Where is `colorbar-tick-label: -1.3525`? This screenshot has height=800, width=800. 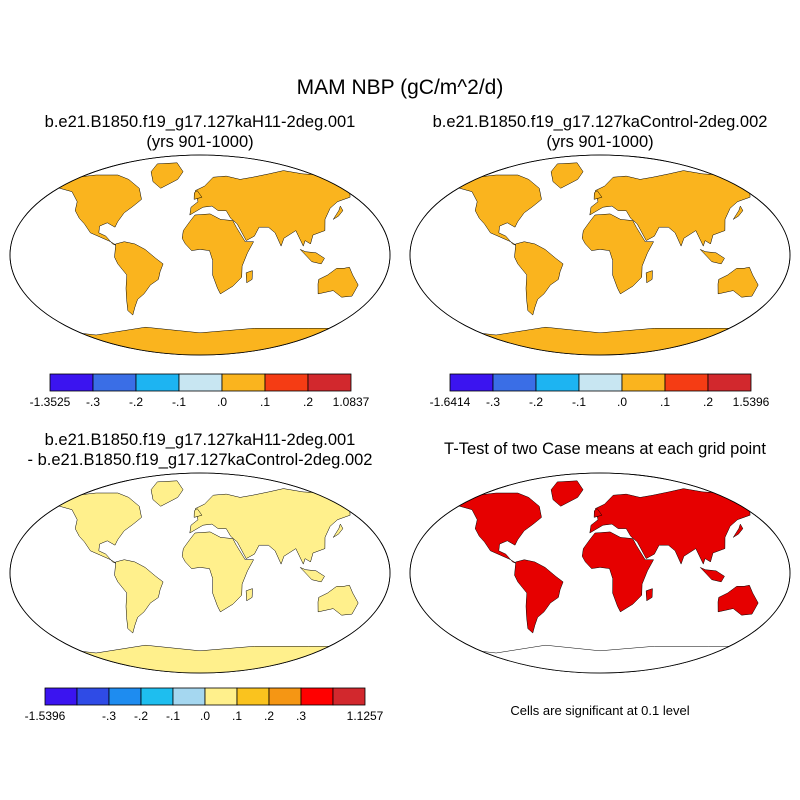
colorbar-tick-label: -1.3525 is located at coordinates (50, 402).